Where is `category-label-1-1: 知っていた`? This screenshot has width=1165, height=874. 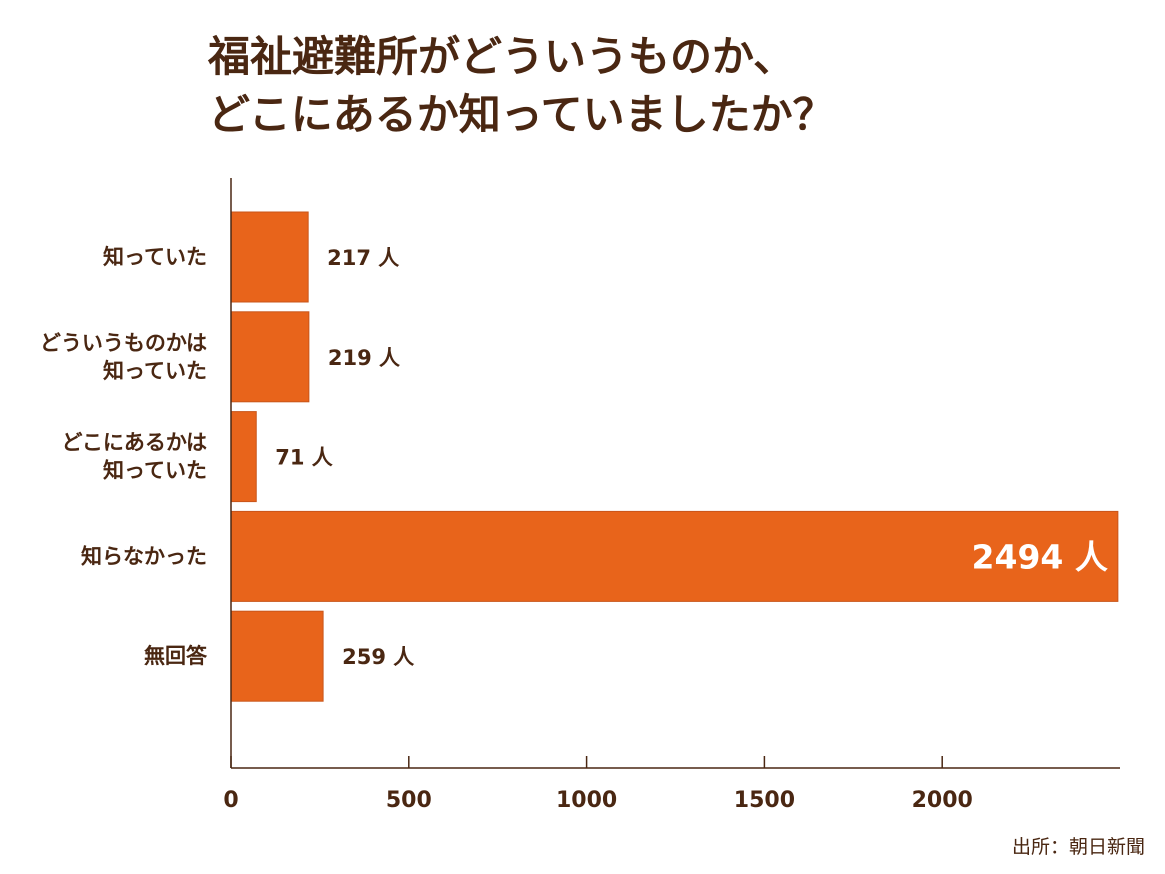 category-label-1-1: 知っていた is located at coordinates (155, 371).